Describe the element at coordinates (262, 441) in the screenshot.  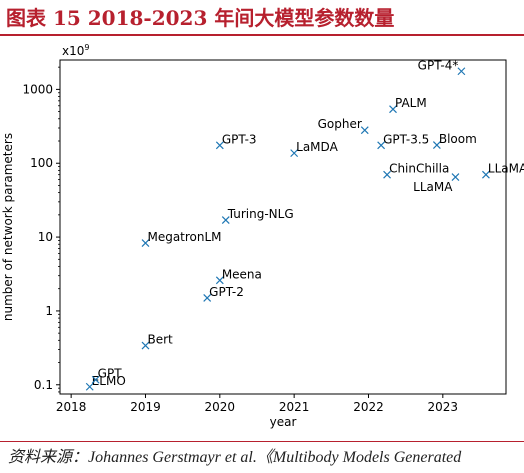
I see `source-rule` at that location.